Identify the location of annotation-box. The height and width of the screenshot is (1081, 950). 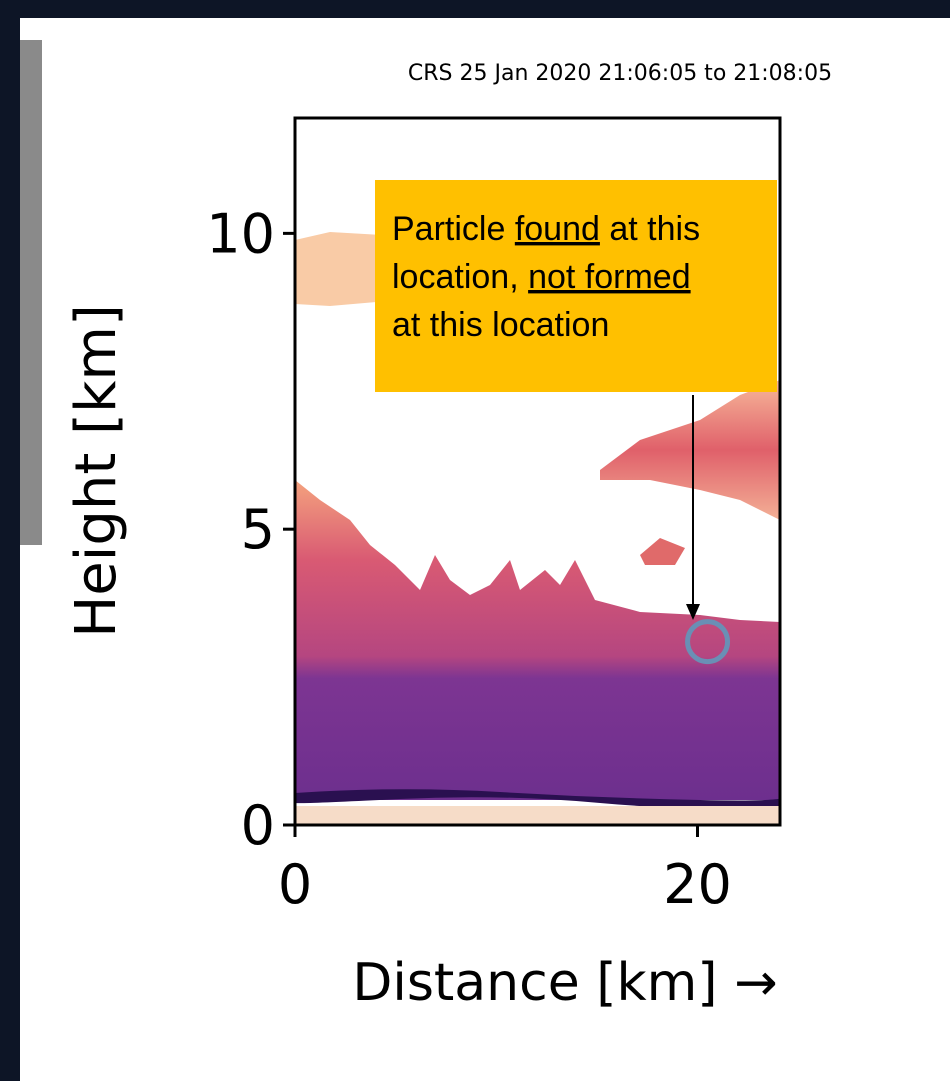
(576, 286).